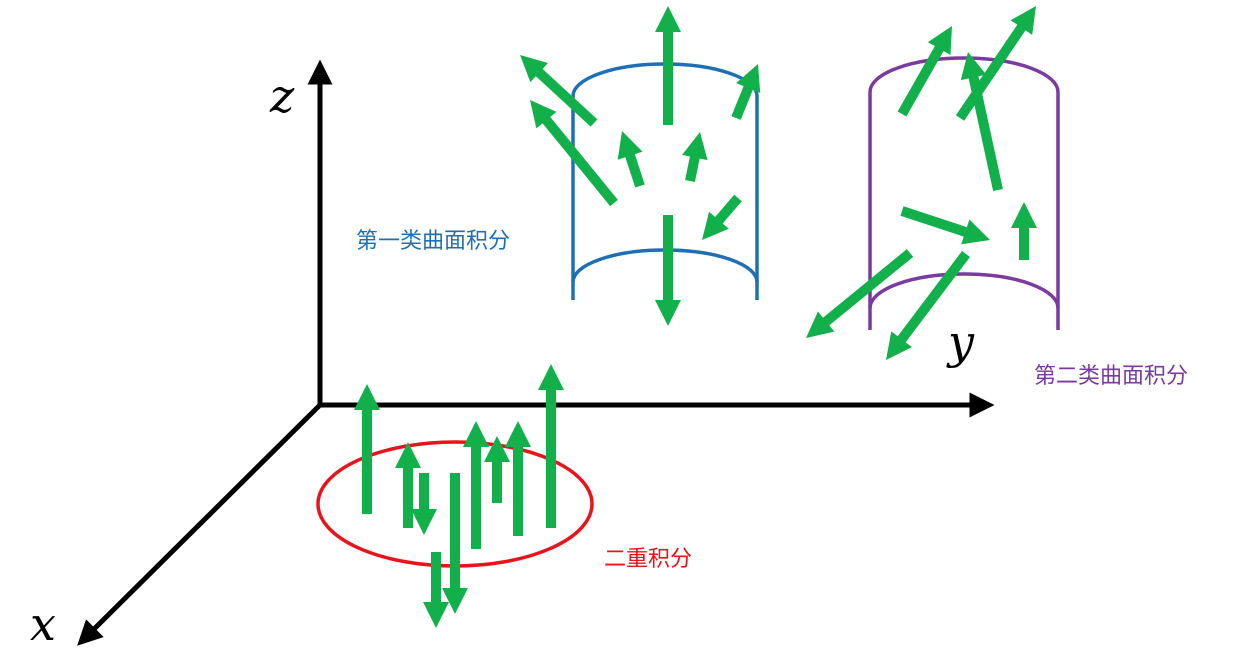 The image size is (1240, 666). I want to click on z-axis-label: z, so click(282, 96).